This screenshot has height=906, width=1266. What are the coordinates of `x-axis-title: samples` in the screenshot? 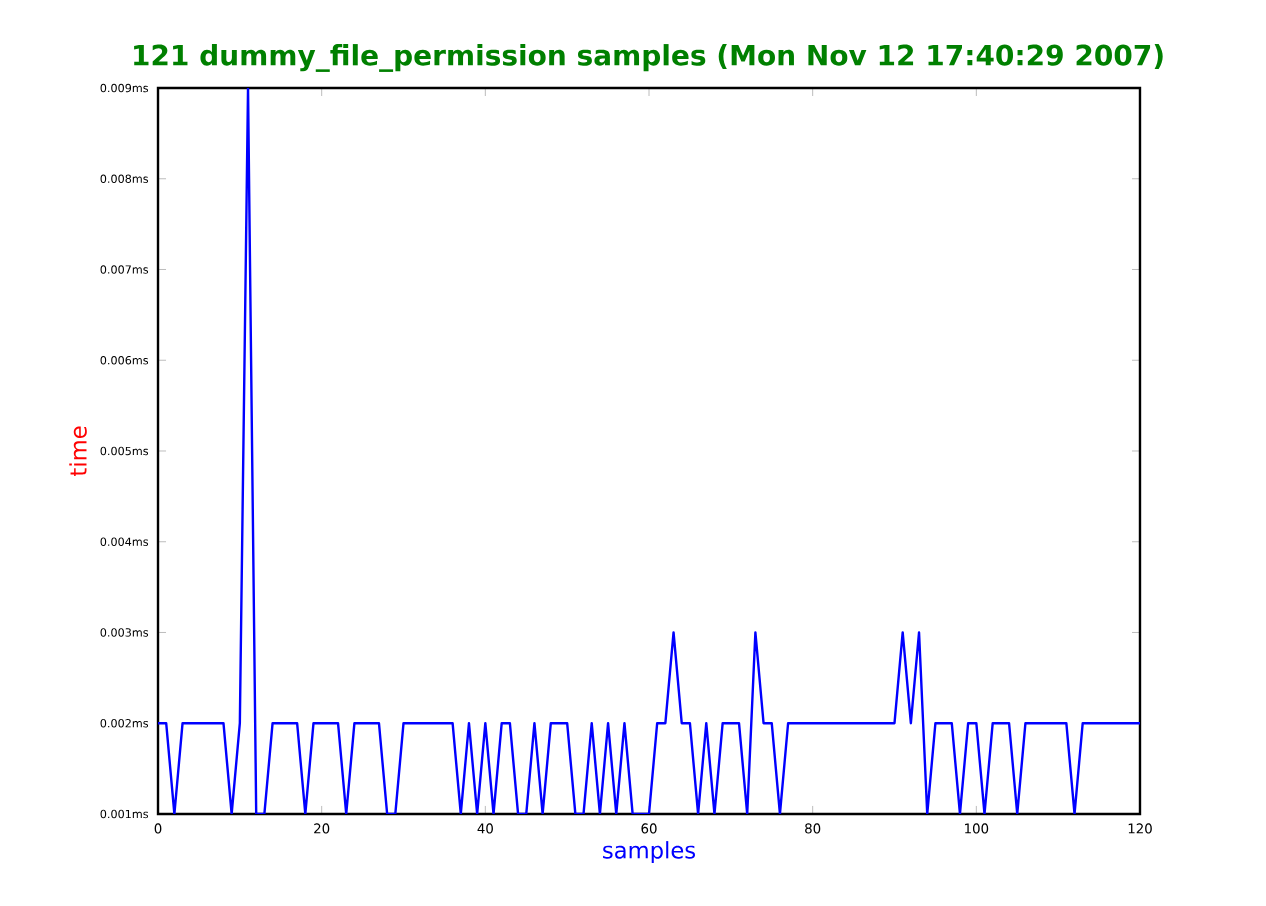 It's located at (649, 852).